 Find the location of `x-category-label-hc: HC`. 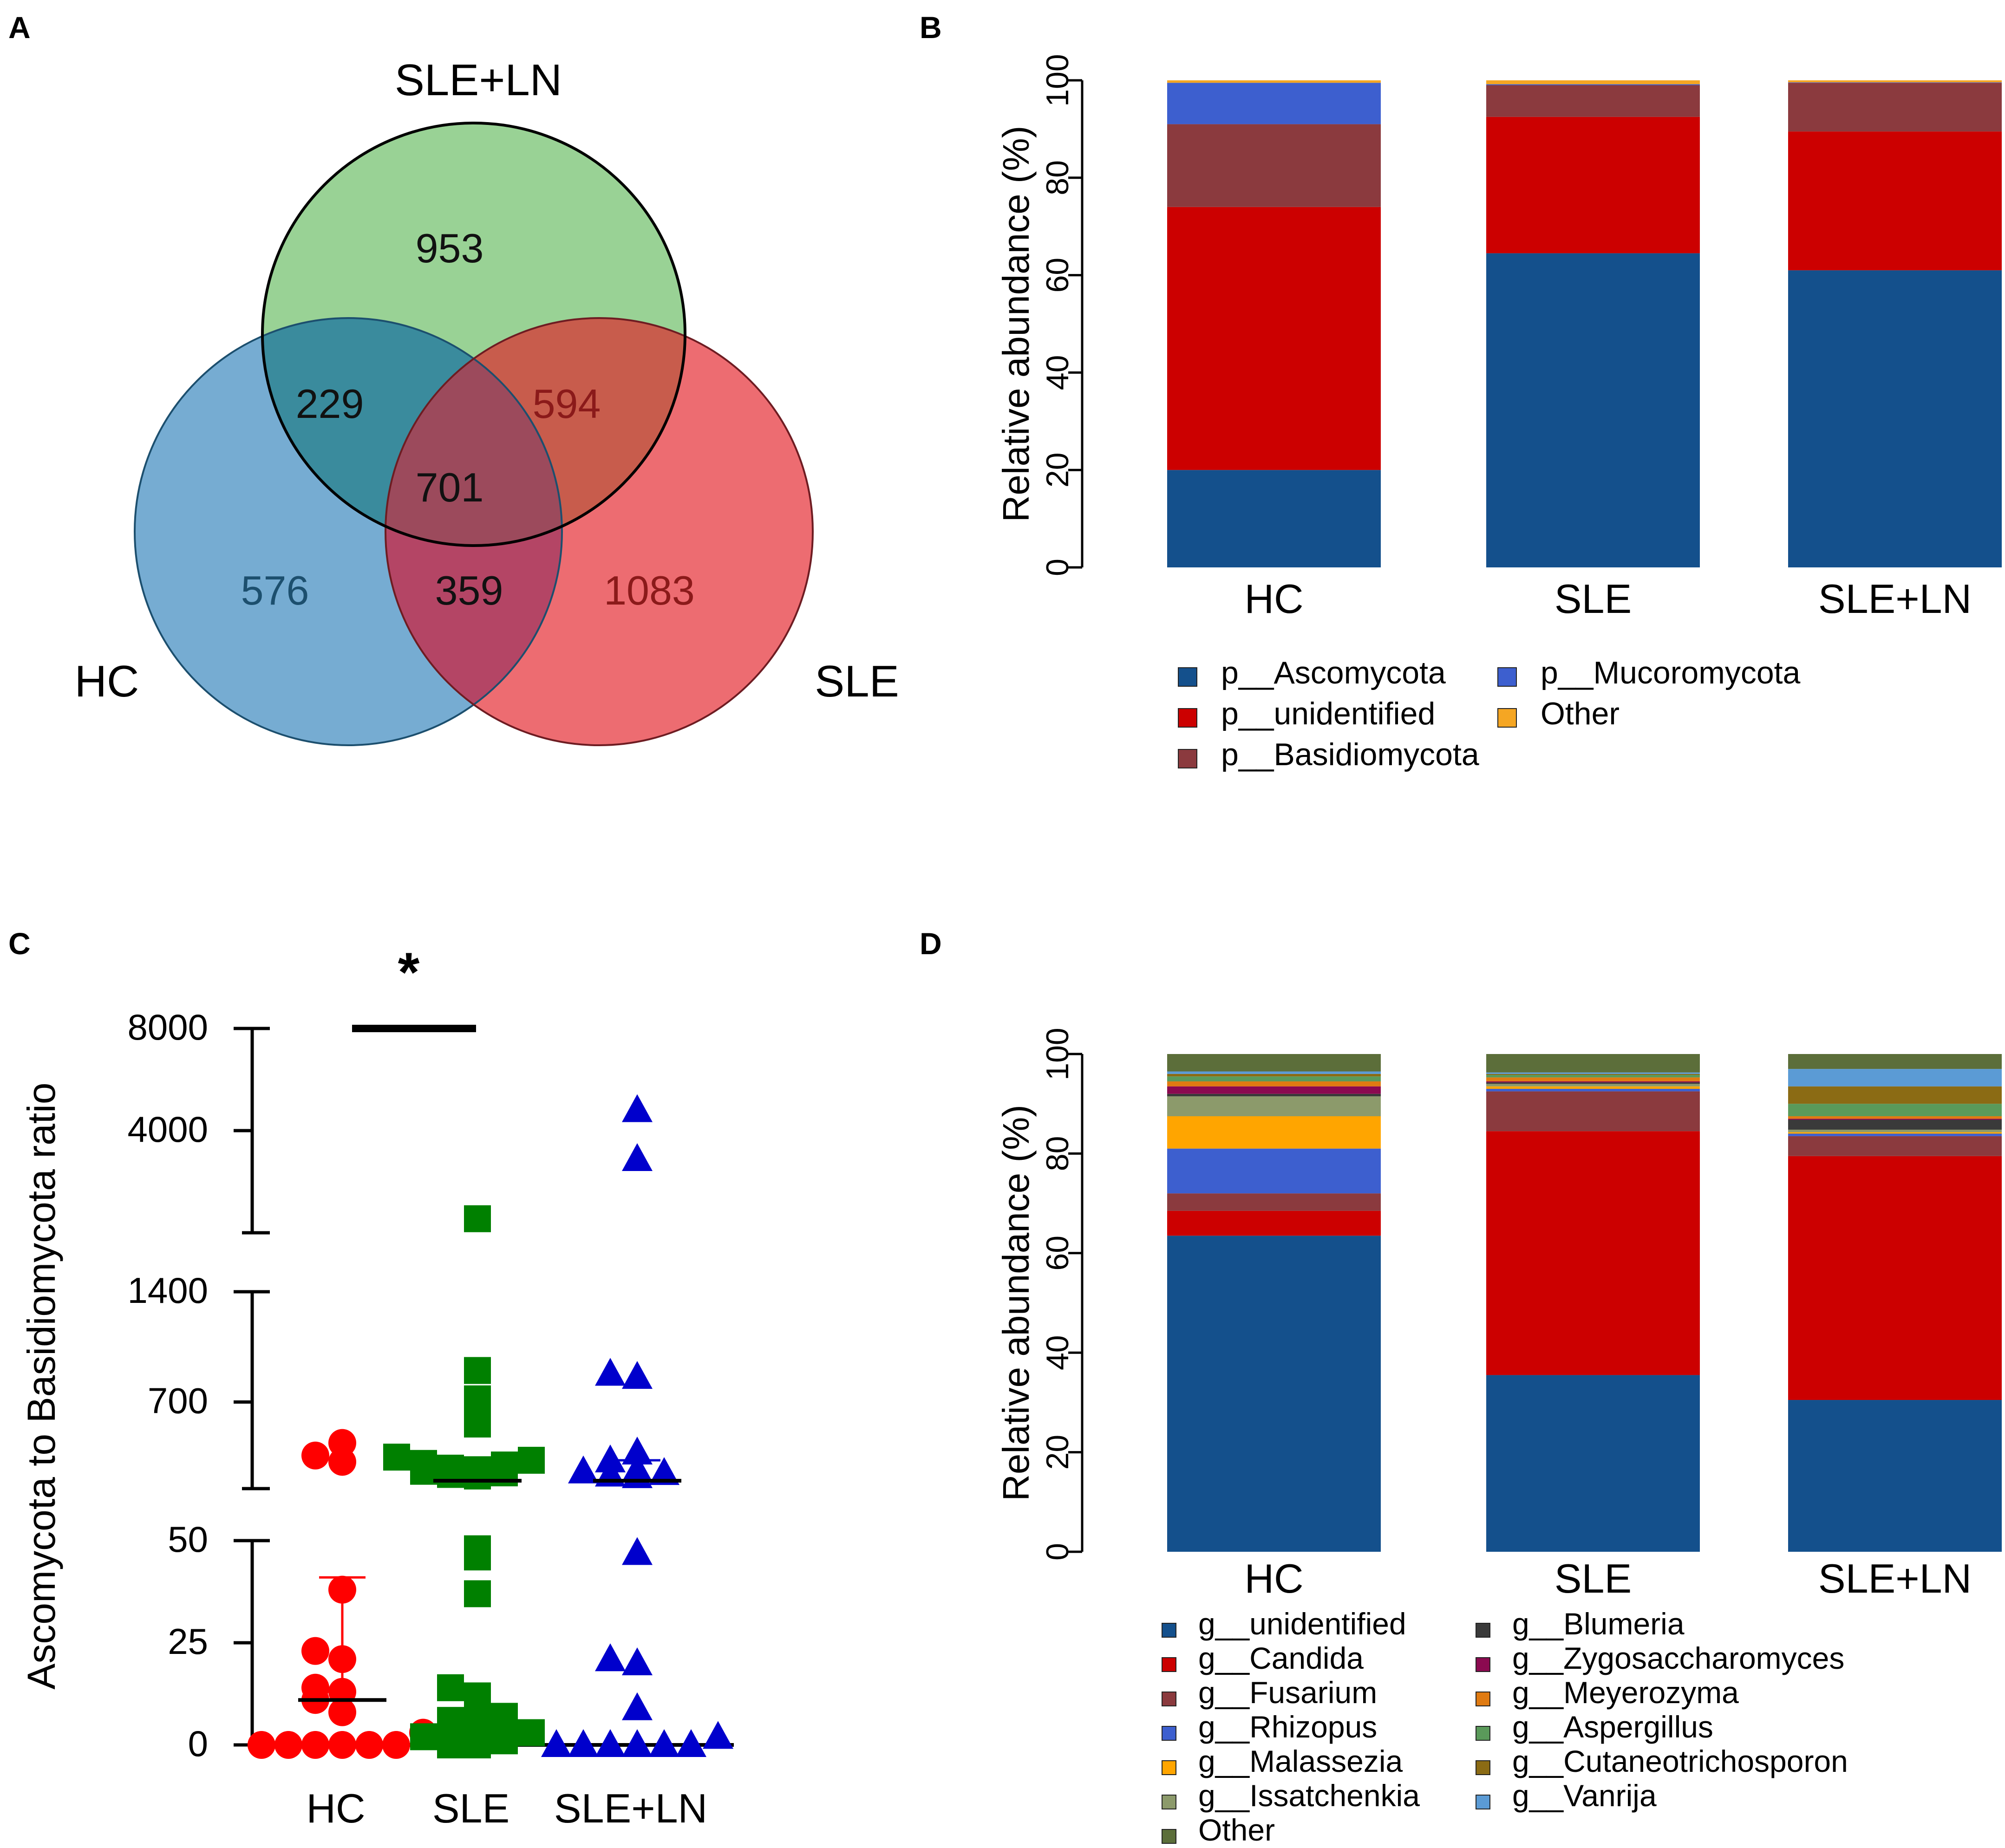

x-category-label-hc: HC is located at coordinates (335, 1808).